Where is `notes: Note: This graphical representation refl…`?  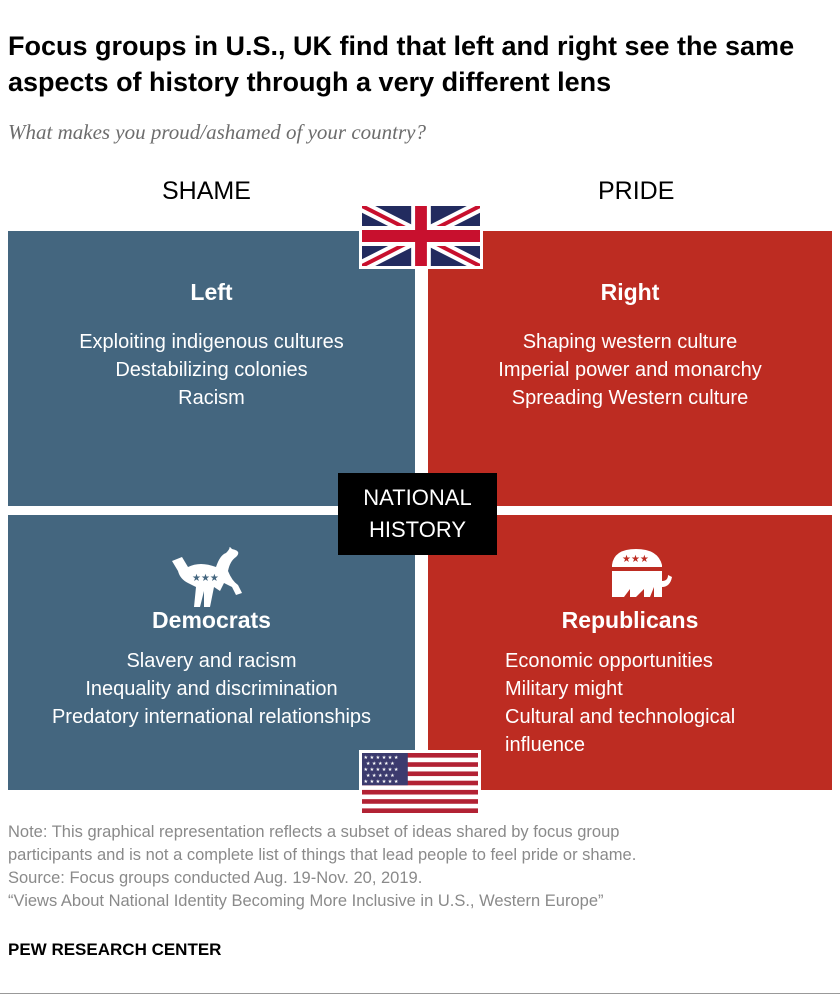 notes: Note: This graphical representation refl… is located at coordinates (322, 867).